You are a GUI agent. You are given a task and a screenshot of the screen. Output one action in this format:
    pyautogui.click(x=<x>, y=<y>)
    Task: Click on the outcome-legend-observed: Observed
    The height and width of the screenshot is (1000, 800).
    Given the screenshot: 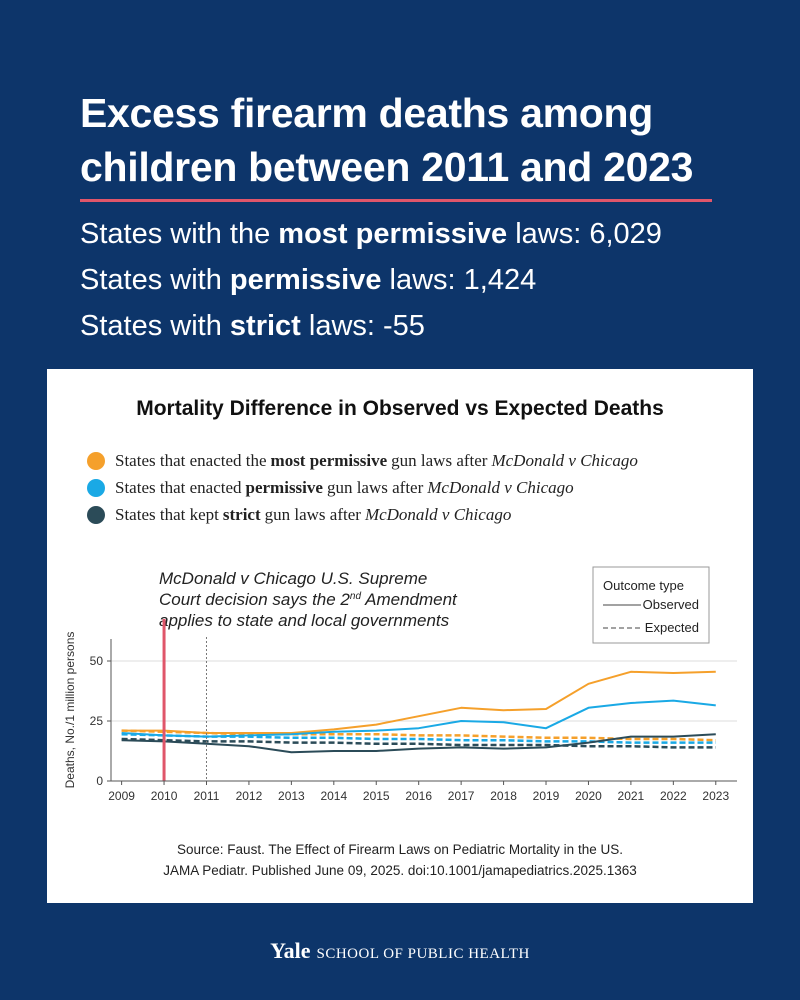 What is the action you would take?
    pyautogui.click(x=671, y=604)
    